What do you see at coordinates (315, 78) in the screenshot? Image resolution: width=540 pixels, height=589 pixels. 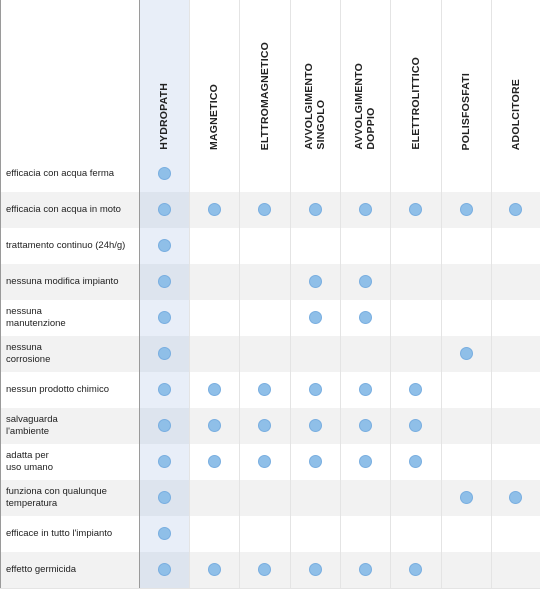 I see `column-header: AVVOLGIMENTO SINGOLO` at bounding box center [315, 78].